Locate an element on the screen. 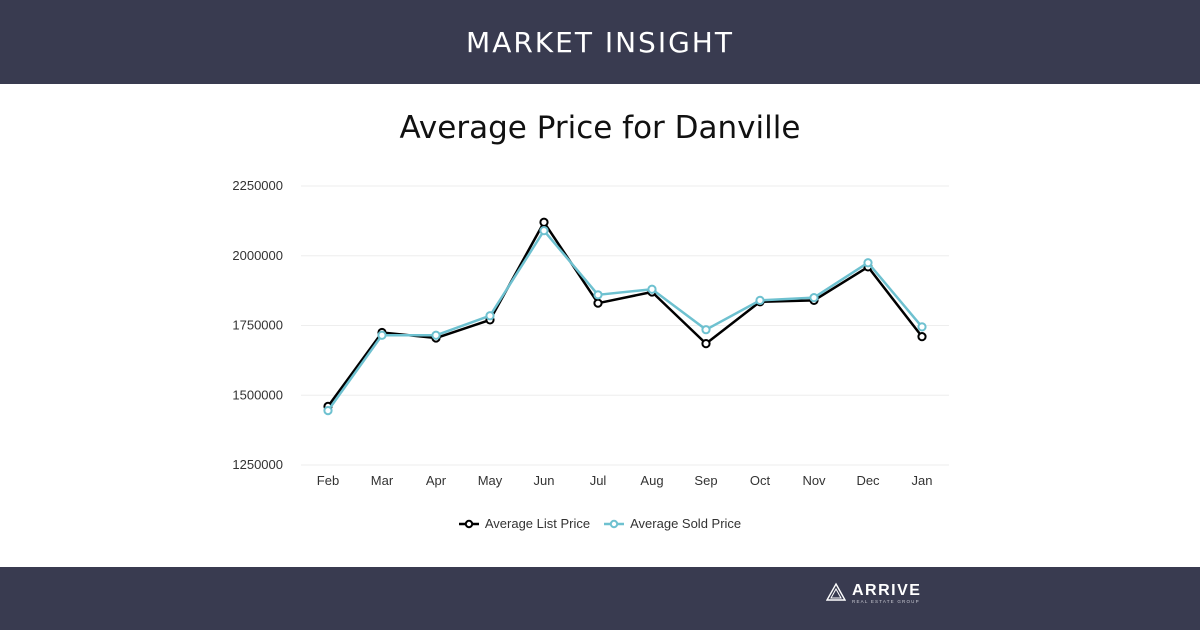 This screenshot has height=630, width=1200. legend-swatch-list is located at coordinates (468, 523).